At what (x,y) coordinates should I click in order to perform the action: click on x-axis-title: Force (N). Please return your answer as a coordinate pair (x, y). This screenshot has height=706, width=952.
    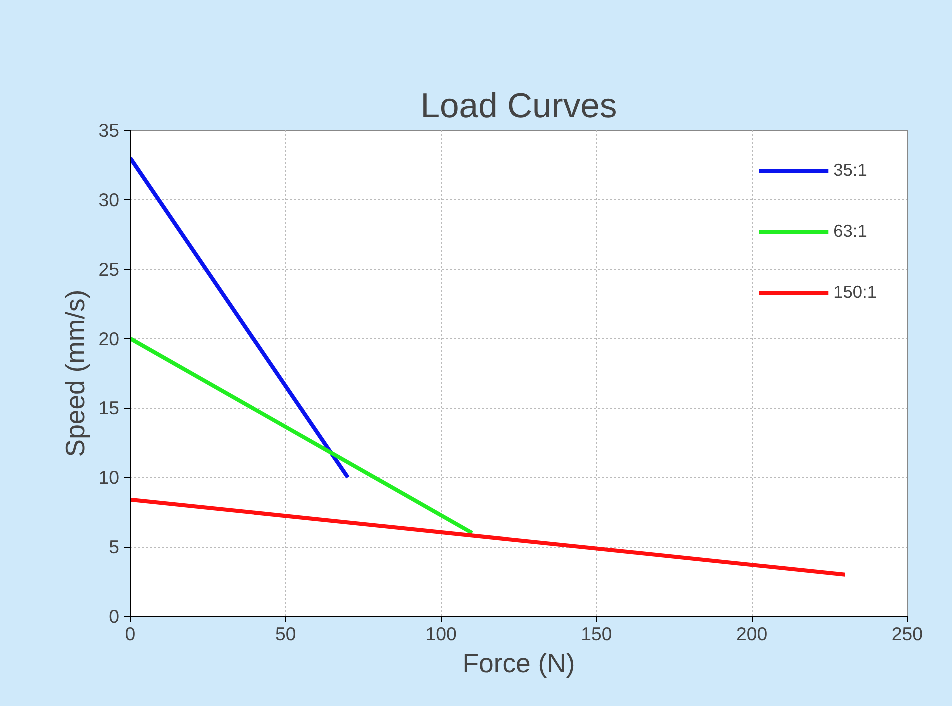
    Looking at the image, I should click on (519, 663).